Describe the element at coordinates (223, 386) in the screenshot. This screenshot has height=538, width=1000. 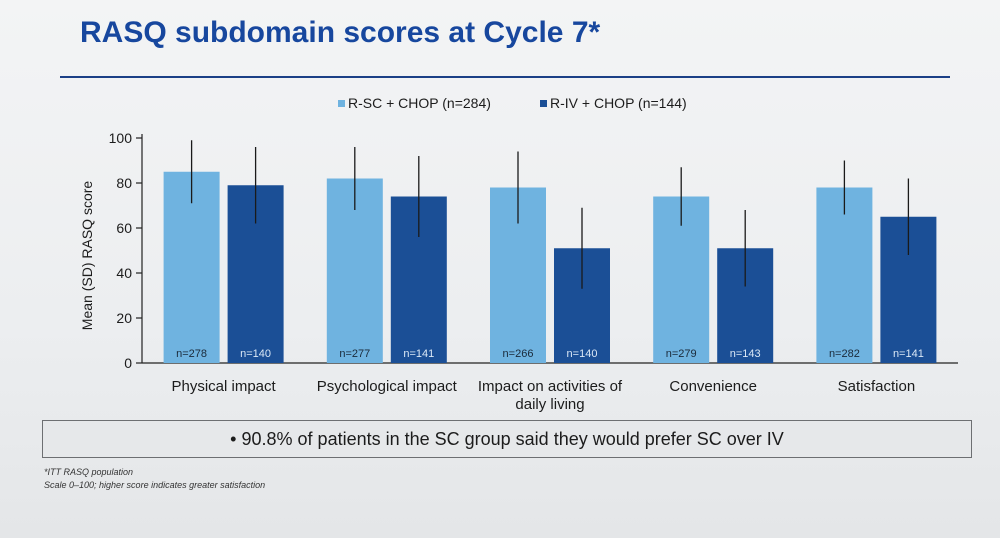
I see `category-label: Physical impact` at that location.